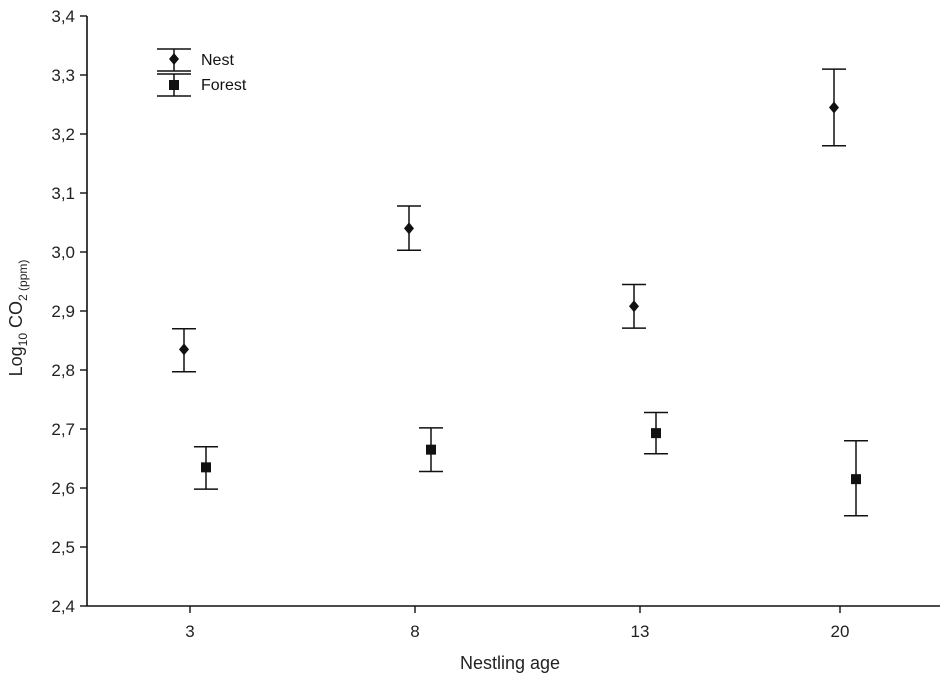 Image resolution: width=950 pixels, height=683 pixels. I want to click on y-tick-label: 3,4, so click(63, 16).